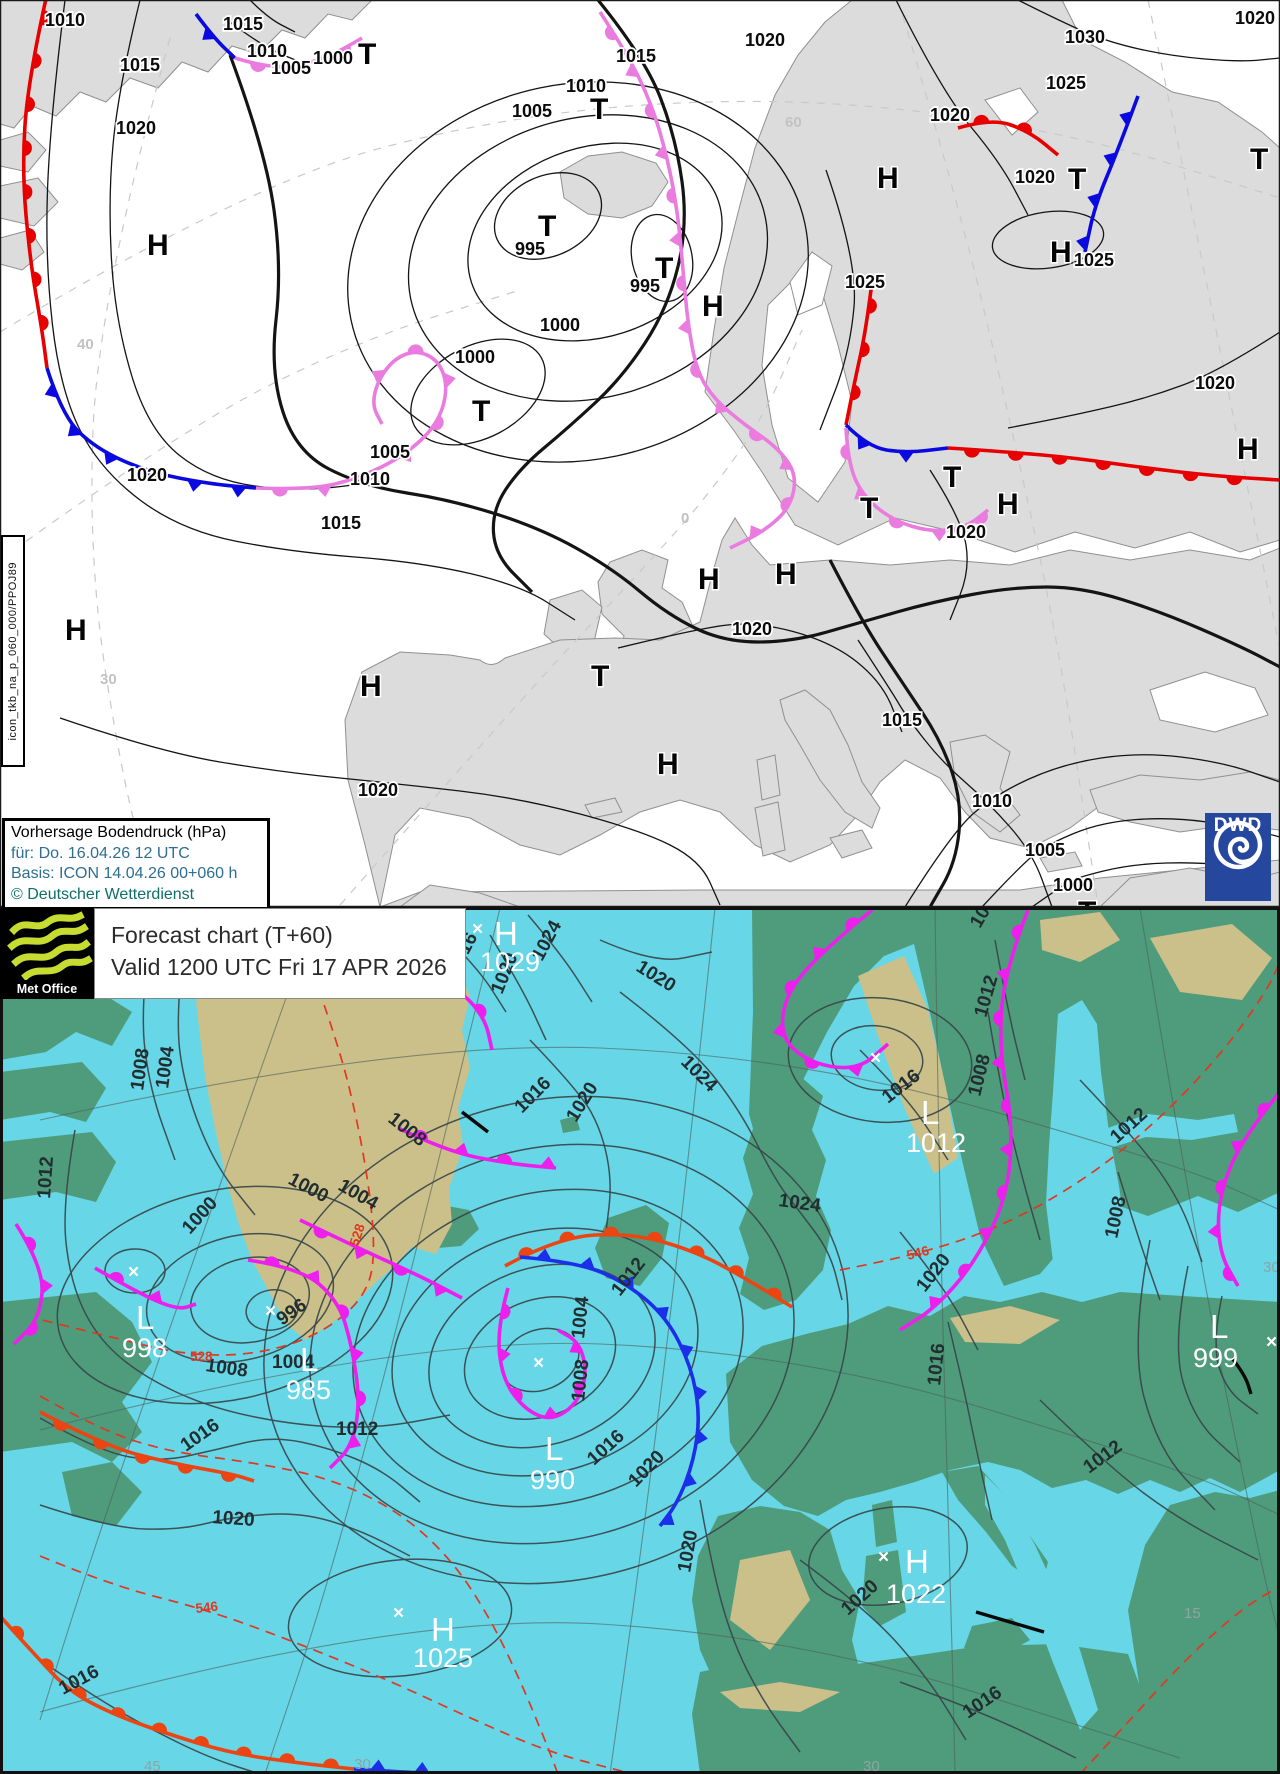 The height and width of the screenshot is (1774, 1280). What do you see at coordinates (936, 1143) in the screenshot?
I see `mv-label: 1012` at bounding box center [936, 1143].